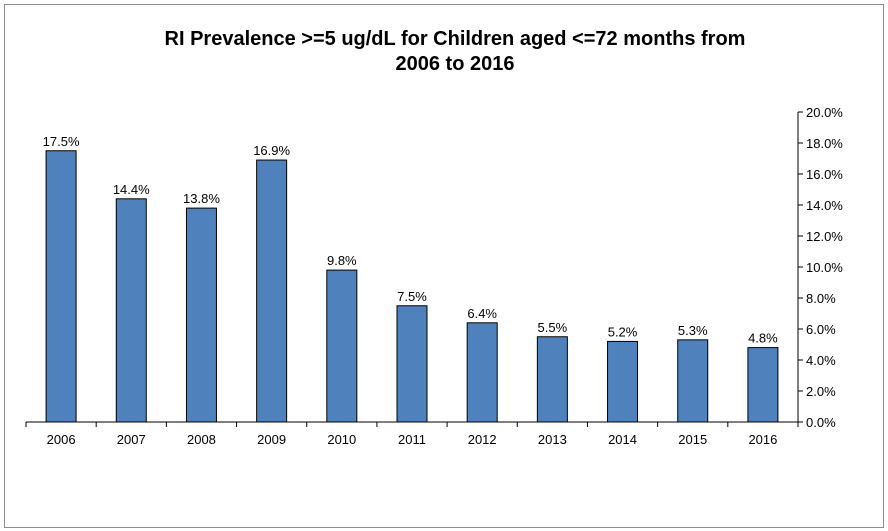  I want to click on y-tick-label: 4.0%, so click(821, 360).